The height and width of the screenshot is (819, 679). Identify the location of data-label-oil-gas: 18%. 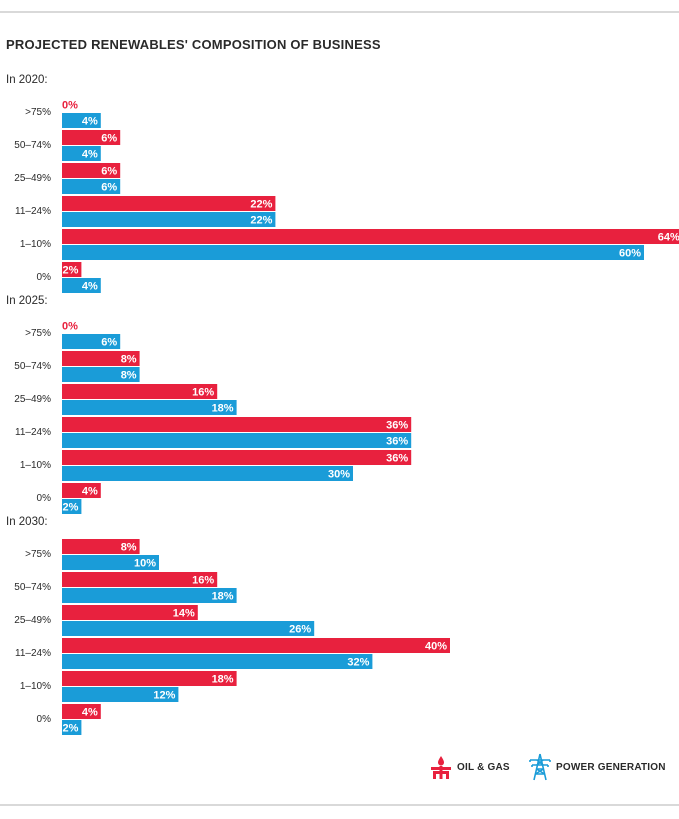
(223, 680).